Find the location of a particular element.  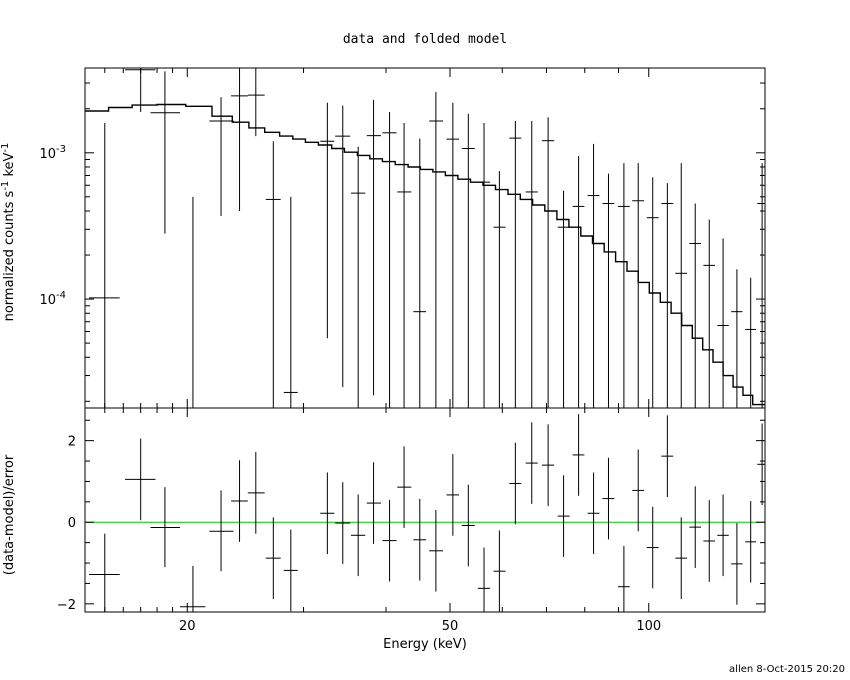

chart-title: data and folded model is located at coordinates (425, 39).